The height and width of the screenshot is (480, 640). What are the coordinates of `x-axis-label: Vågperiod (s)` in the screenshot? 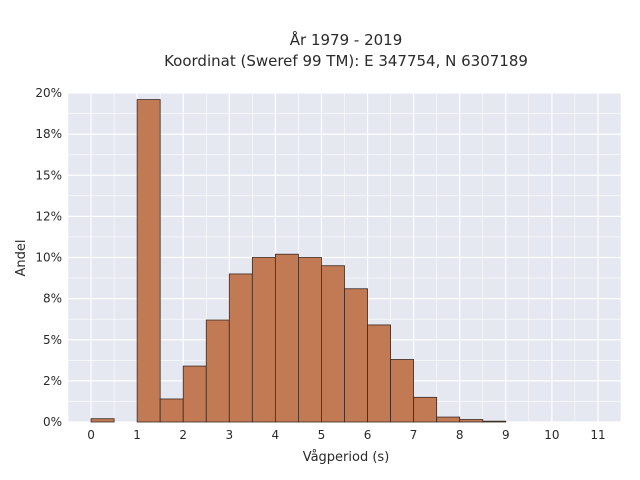 It's located at (346, 457).